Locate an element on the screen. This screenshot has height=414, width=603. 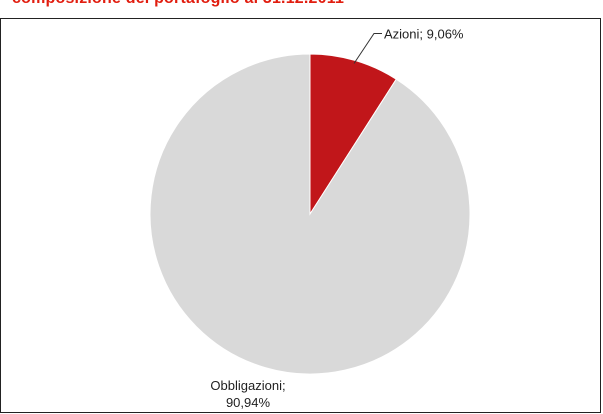
slice-label-azioni: Azioni; 9,06% is located at coordinates (424, 34).